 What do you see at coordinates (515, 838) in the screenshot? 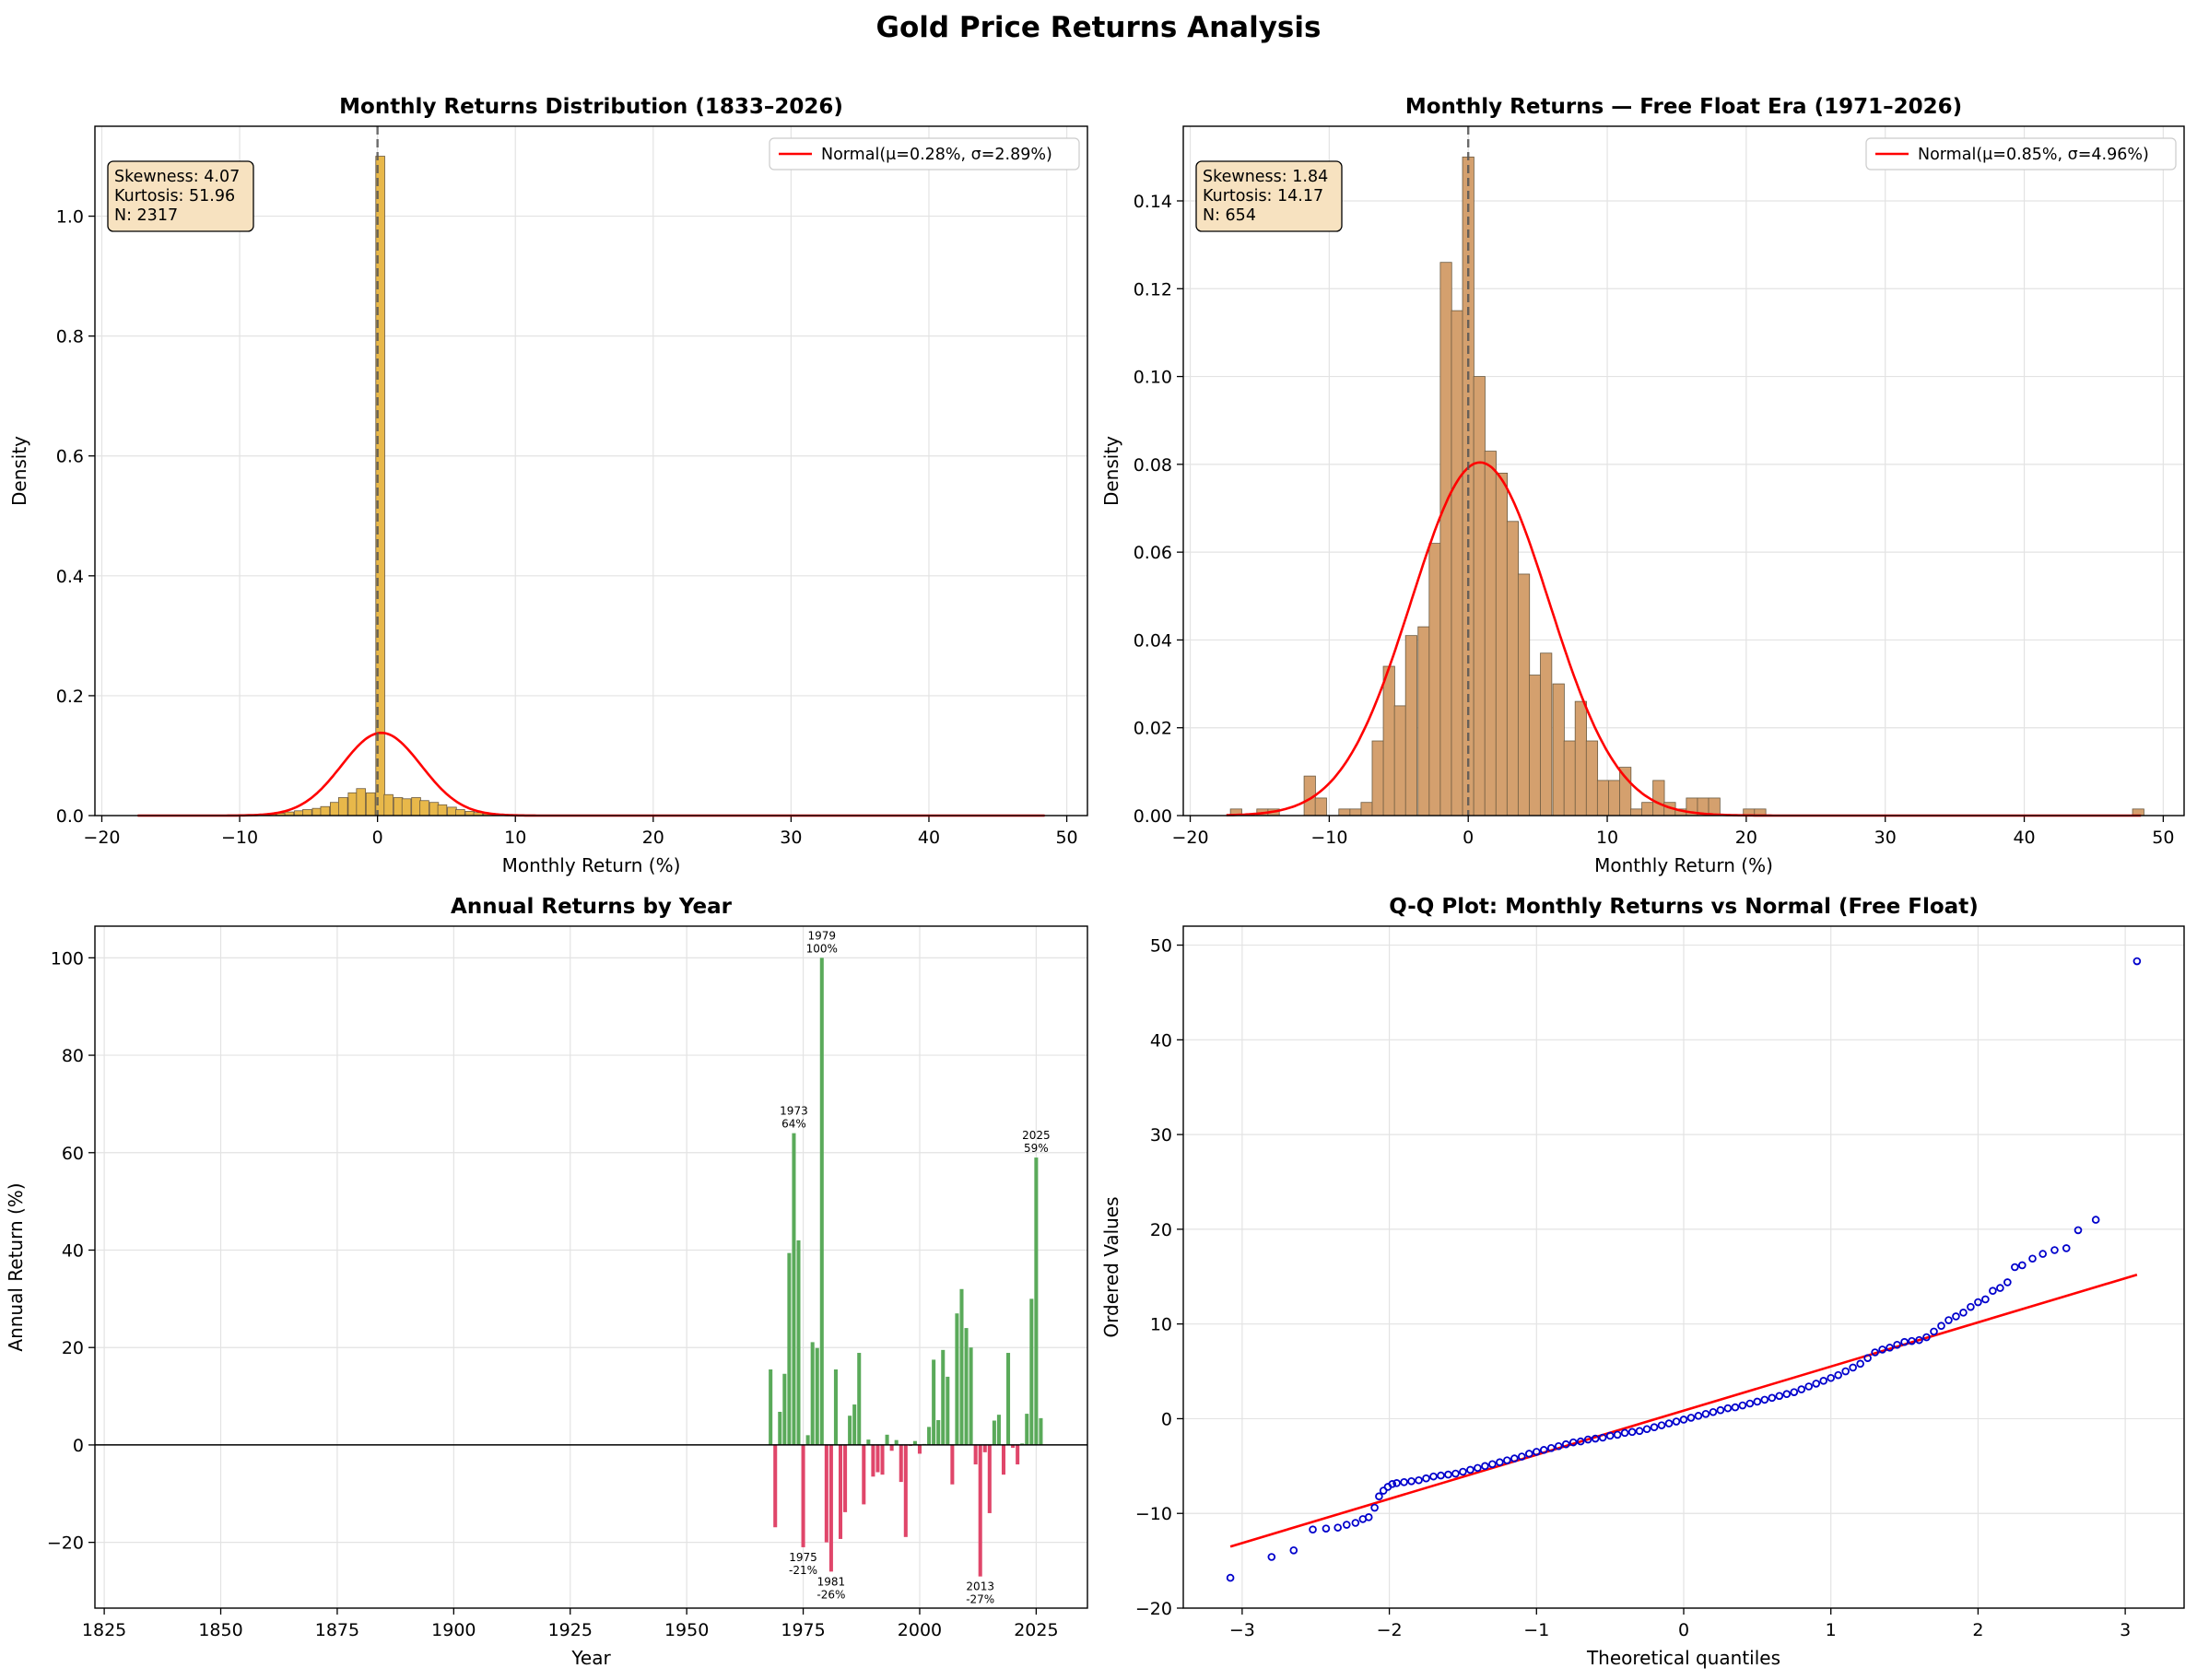
I see `x-tick-label: 10` at bounding box center [515, 838].